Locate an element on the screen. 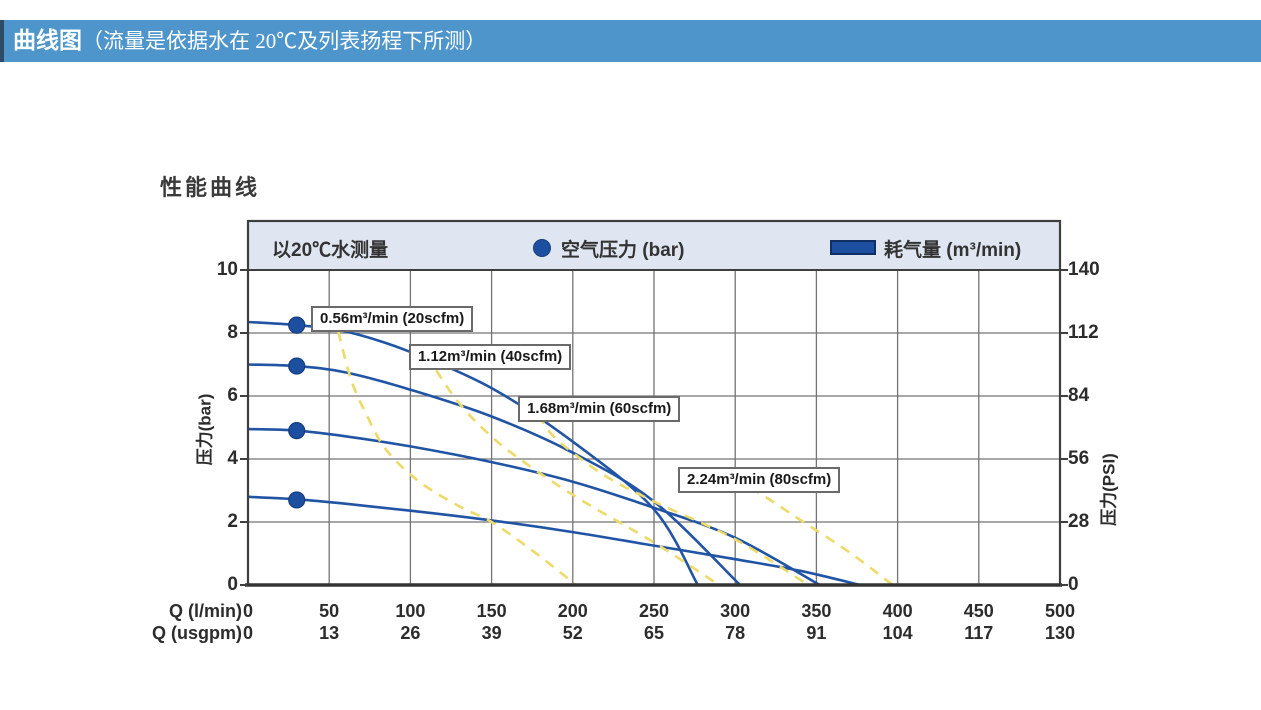 The image size is (1261, 710). y-tick-label-right: 0 is located at coordinates (1073, 584).